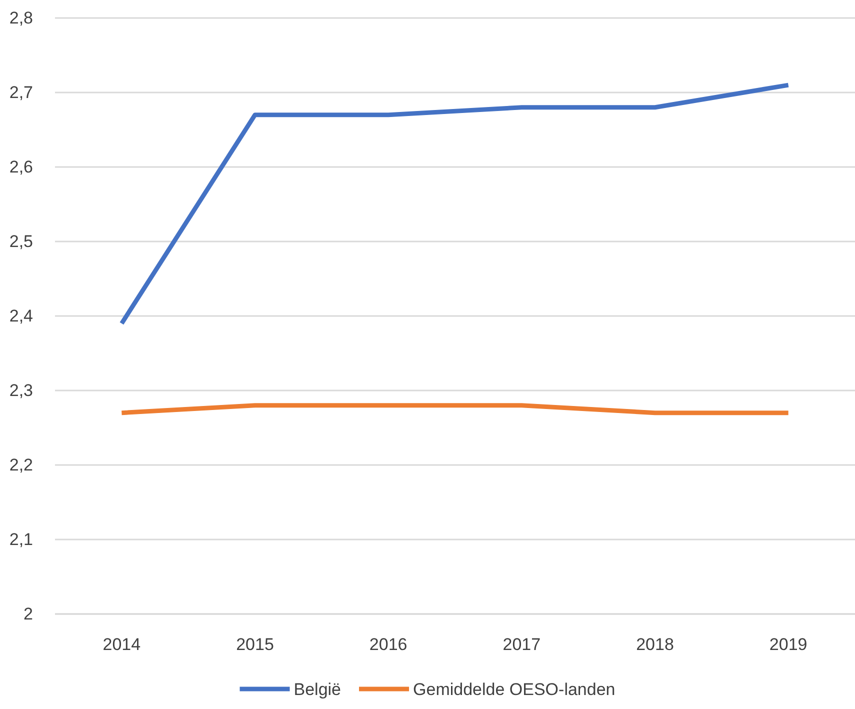 Image resolution: width=855 pixels, height=709 pixels. Describe the element at coordinates (21, 390) in the screenshot. I see `y-tick-label: 2,3` at that location.